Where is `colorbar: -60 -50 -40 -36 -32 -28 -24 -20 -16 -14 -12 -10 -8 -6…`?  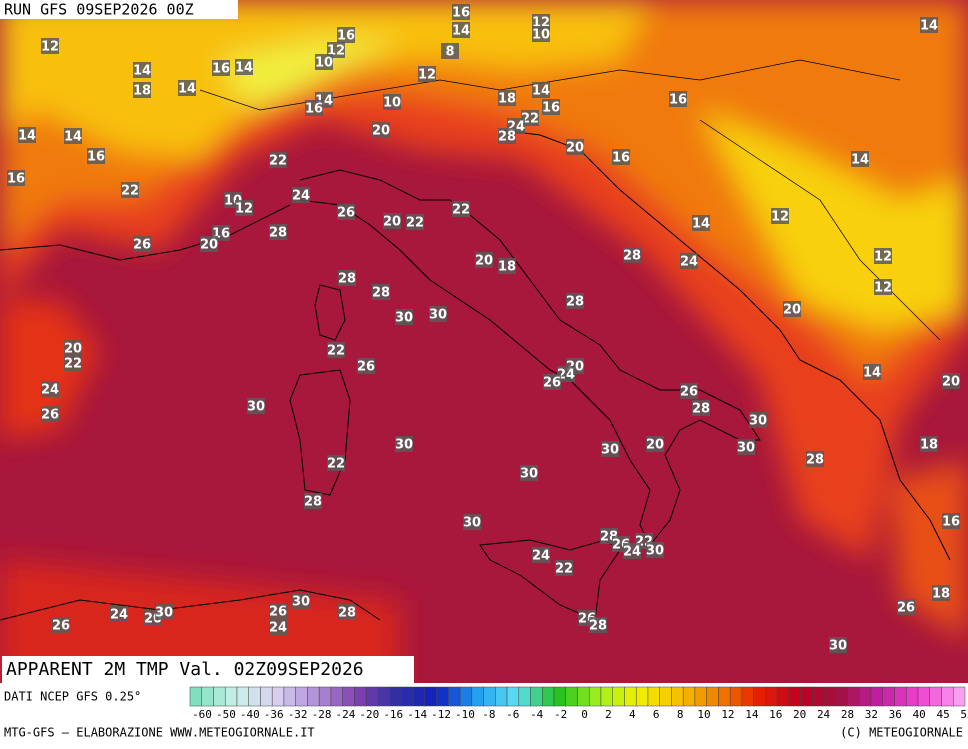 colorbar: -60 -50 -40 -36 -32 -28 -24 -20 -16 -14 -12 -10 -8 -6… is located at coordinates (578, 703).